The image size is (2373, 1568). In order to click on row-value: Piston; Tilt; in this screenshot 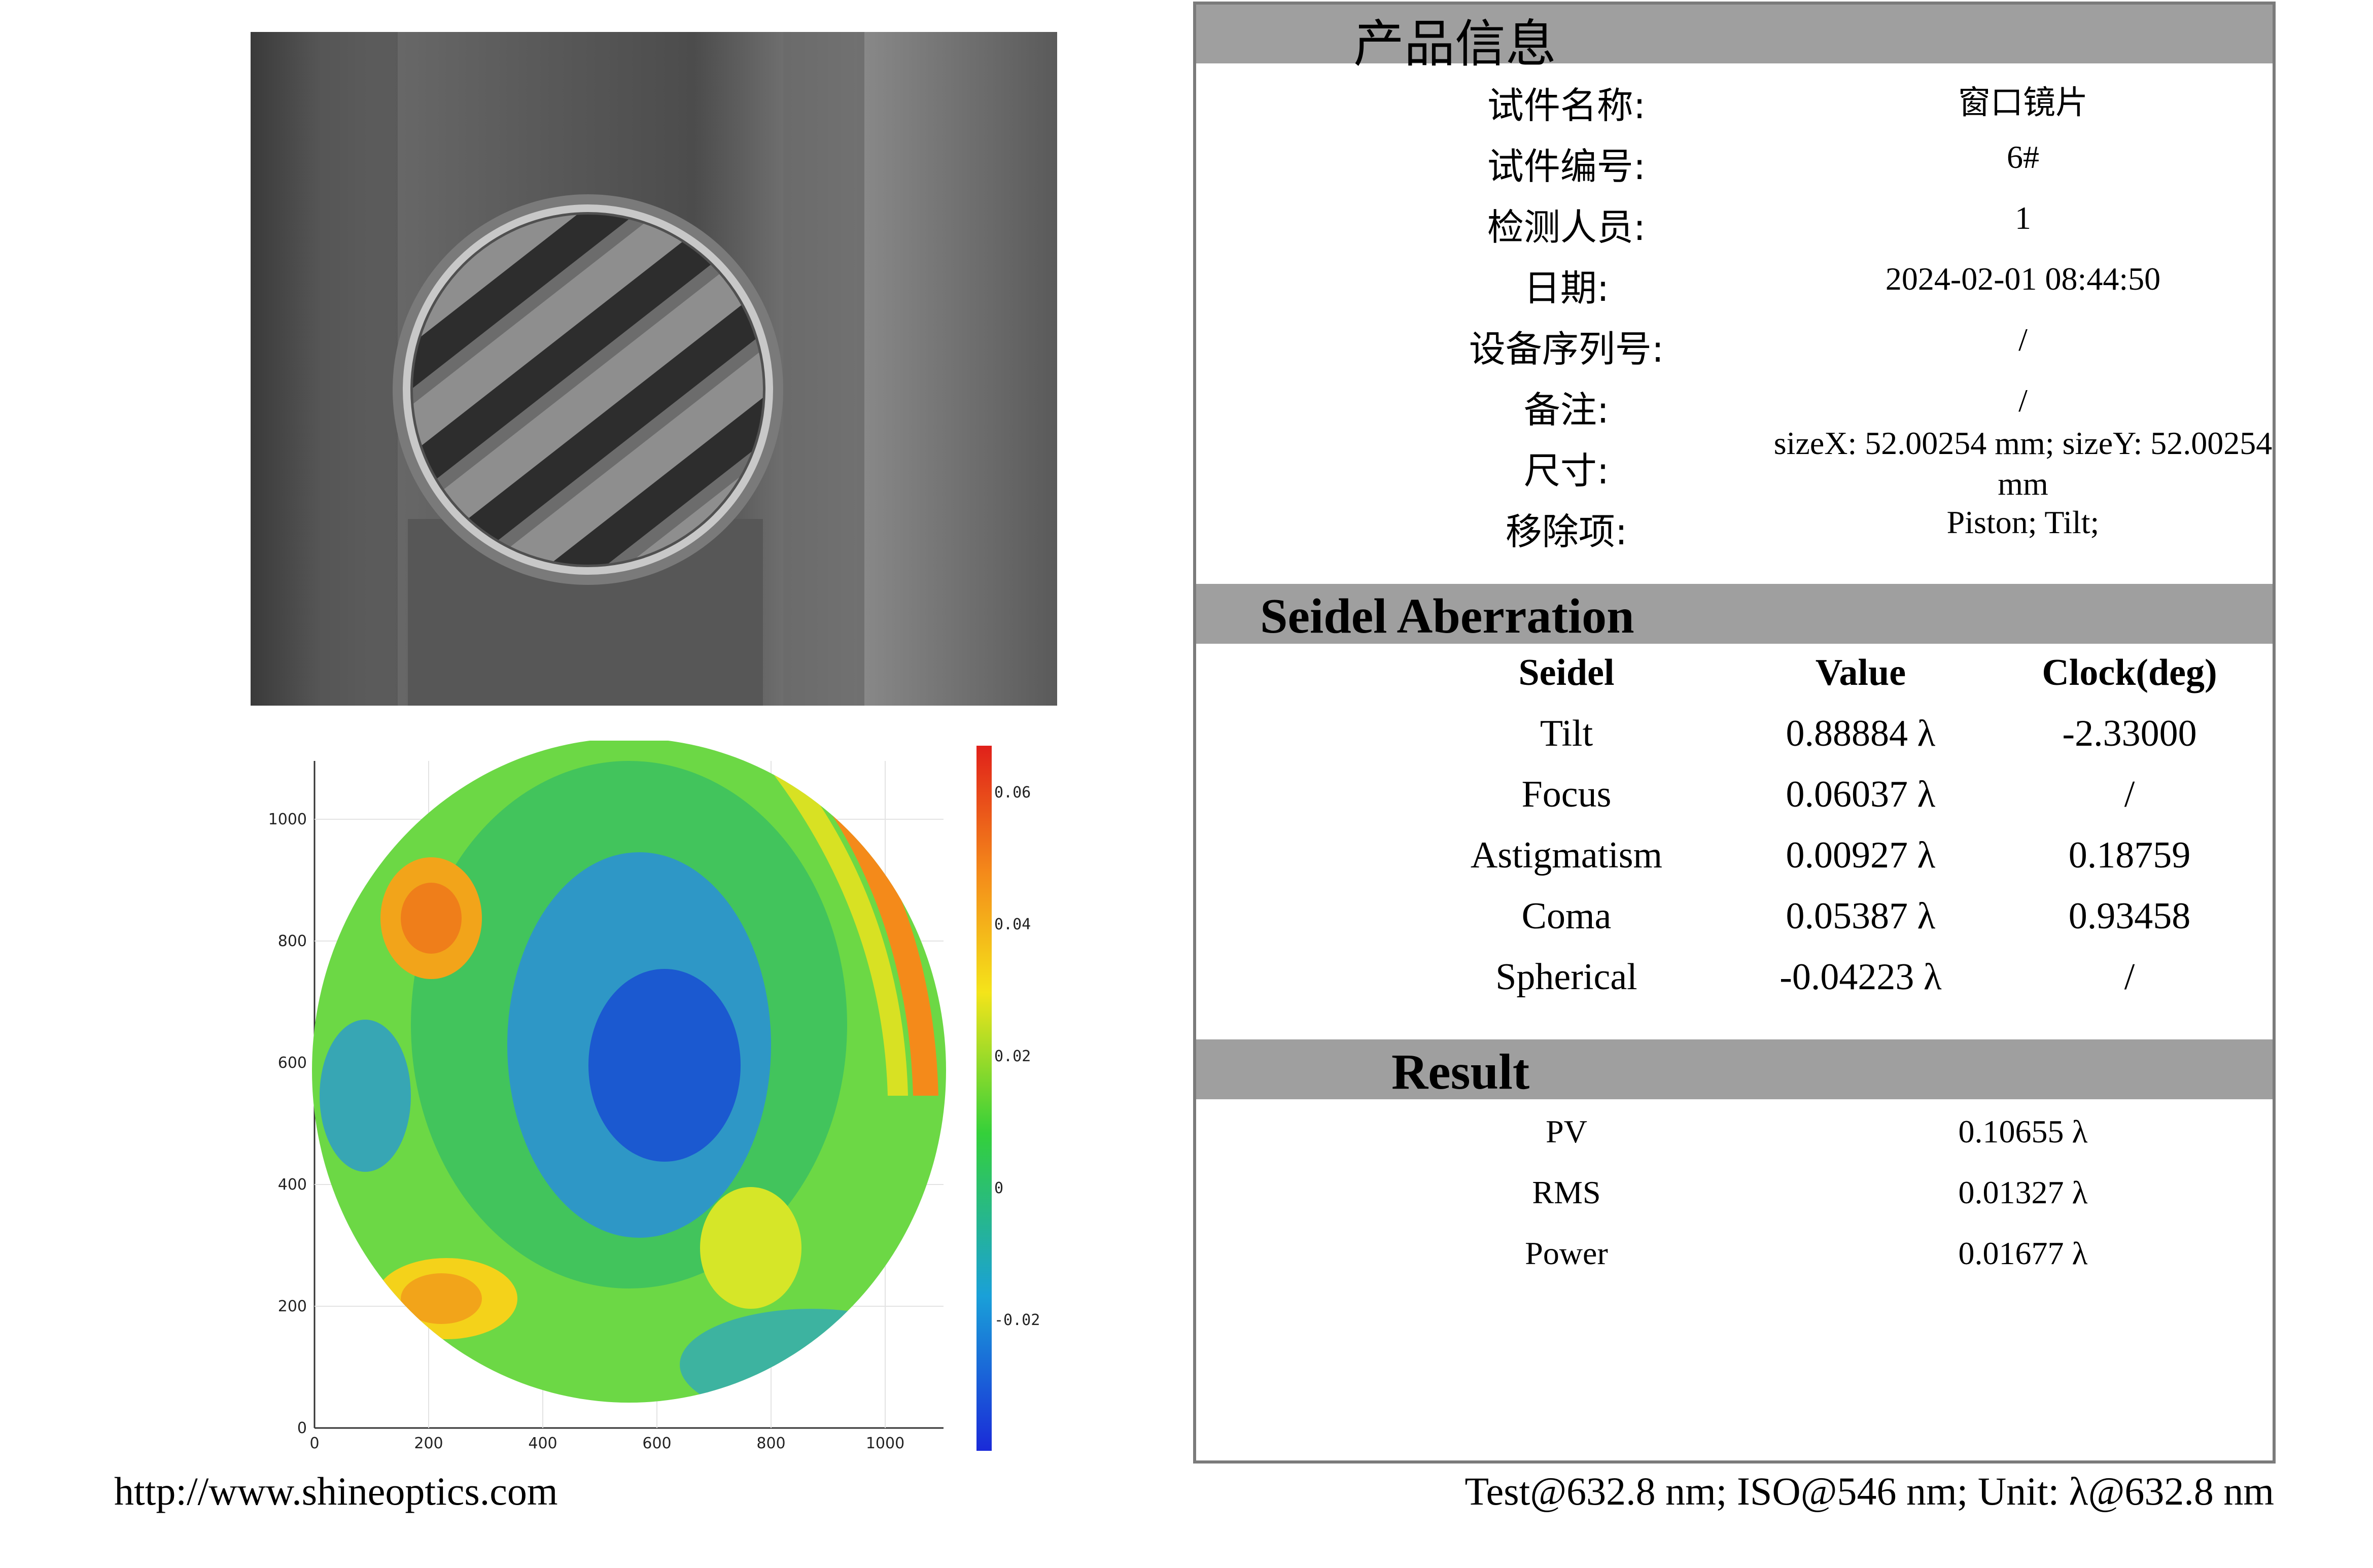, I will do `click(2023, 522)`.